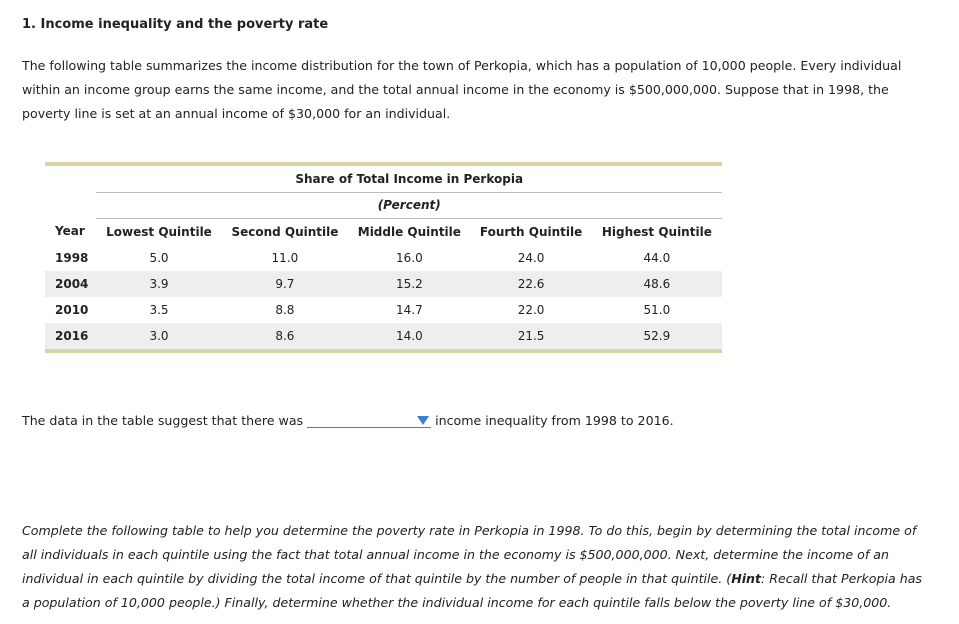 Image resolution: width=959 pixels, height=624 pixels. Describe the element at coordinates (159, 283) in the screenshot. I see `cell: 3.9` at that location.